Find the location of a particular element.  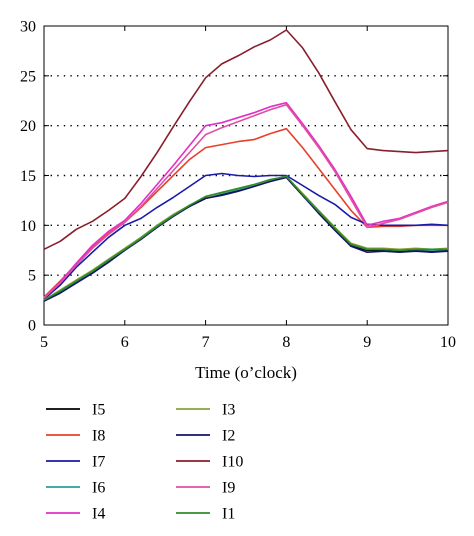

x-tick-label: 9 is located at coordinates (367, 342).